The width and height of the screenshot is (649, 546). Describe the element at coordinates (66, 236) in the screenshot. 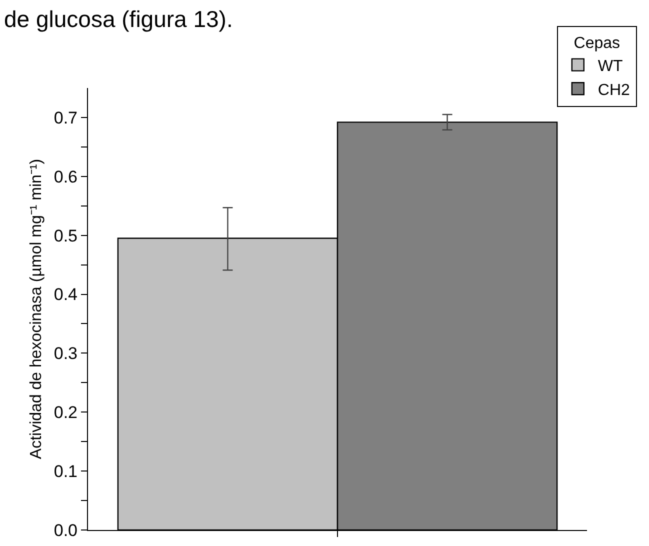

I see `y-tick-label: 0.5` at that location.